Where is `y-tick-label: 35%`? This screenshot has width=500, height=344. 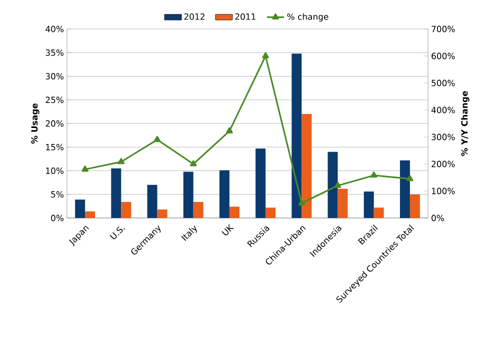 y-tick-label: 35% is located at coordinates (55, 52).